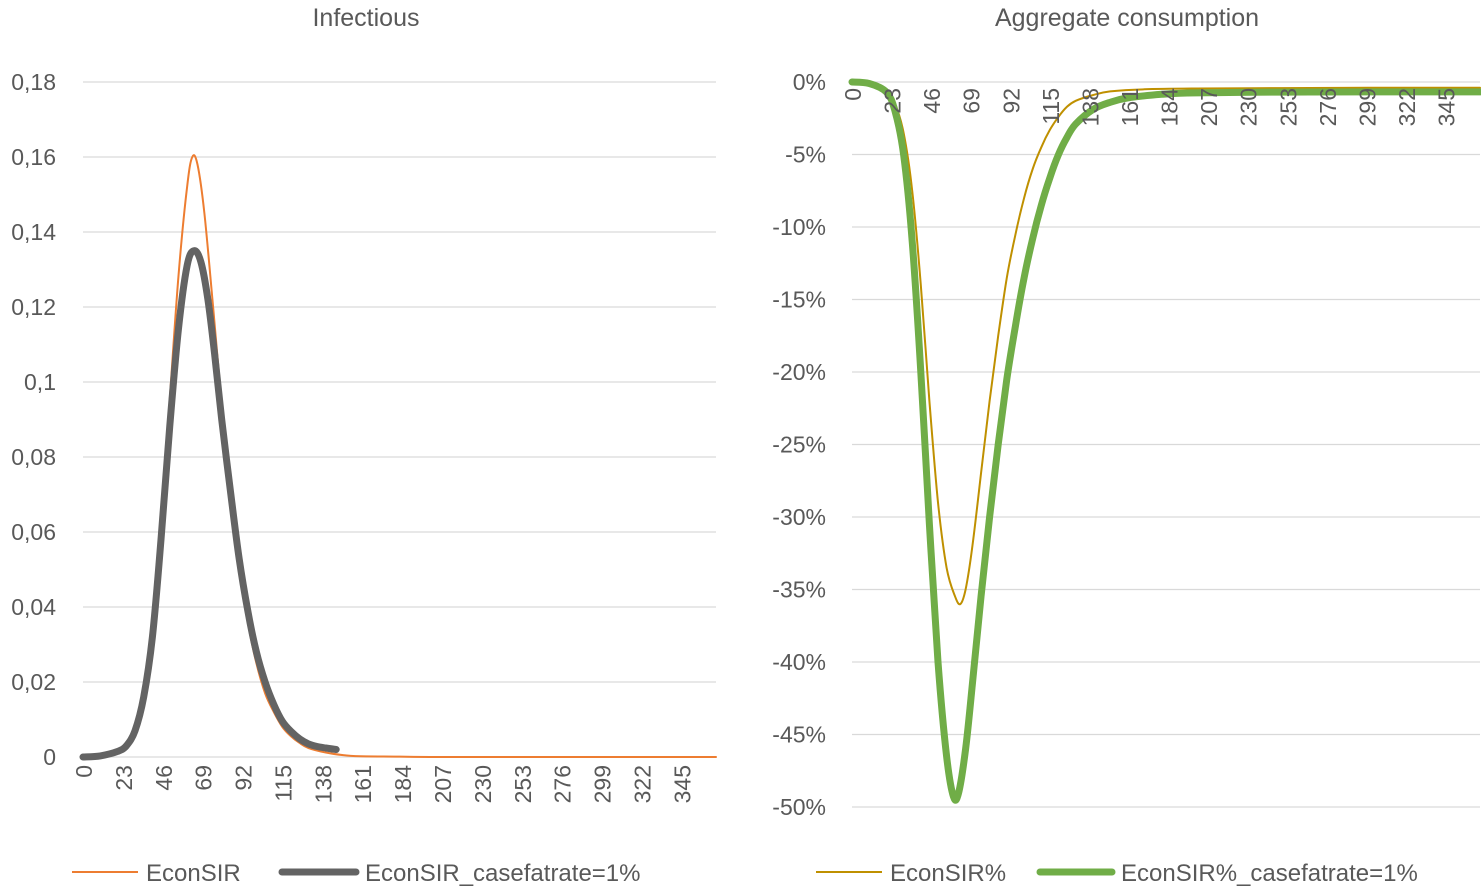 The width and height of the screenshot is (1481, 892). Describe the element at coordinates (49, 757) in the screenshot. I see `y-tick-label: 0` at that location.